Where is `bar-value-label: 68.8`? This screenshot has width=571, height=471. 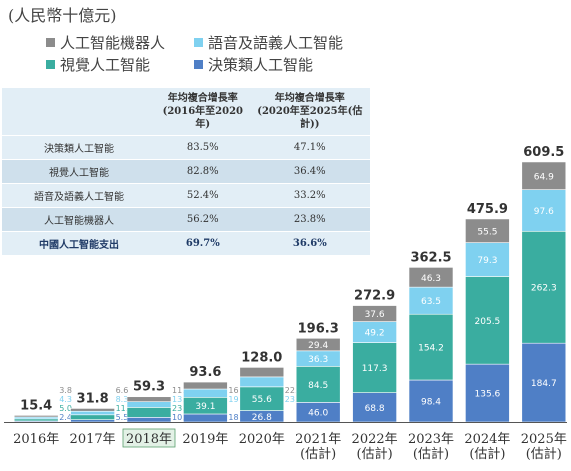
bar-value-label: 68.8 is located at coordinates (375, 409).